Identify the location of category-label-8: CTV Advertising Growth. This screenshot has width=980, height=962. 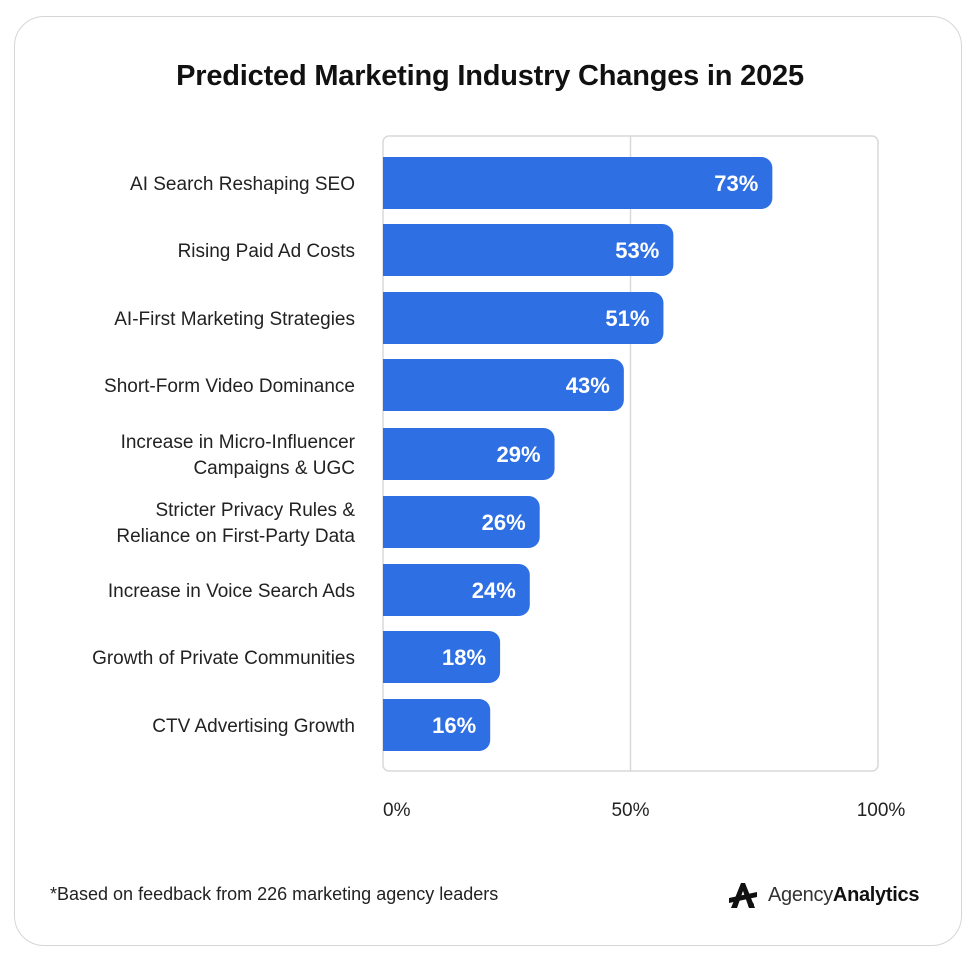
(253, 726).